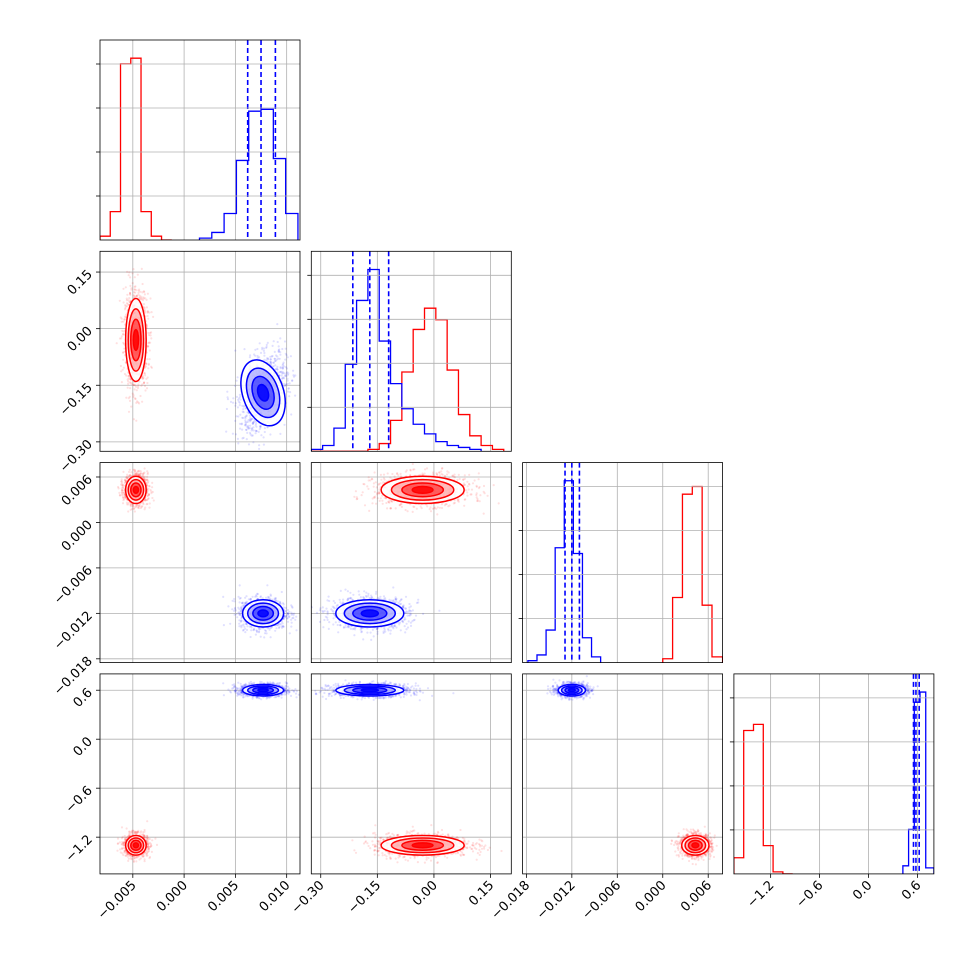 Image resolution: width=970 pixels, height=970 pixels. I want to click on x-tick-label: −0.012, so click(556, 900).